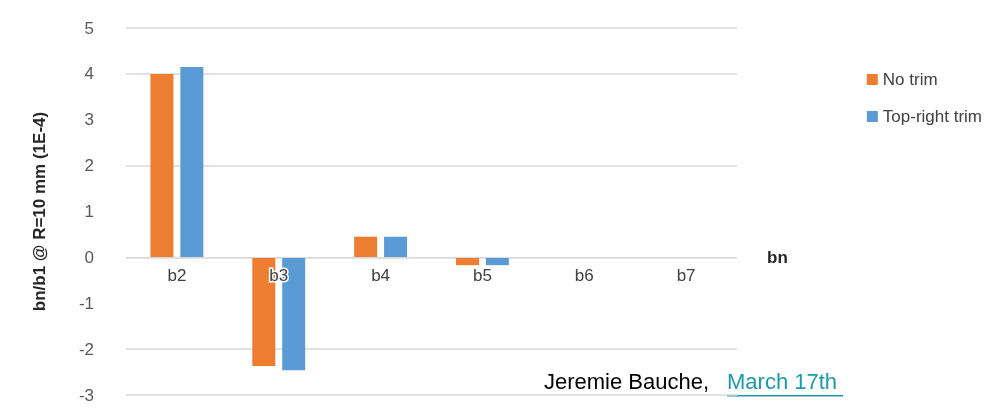  Describe the element at coordinates (89, 166) in the screenshot. I see `y-tick-label: 2` at that location.